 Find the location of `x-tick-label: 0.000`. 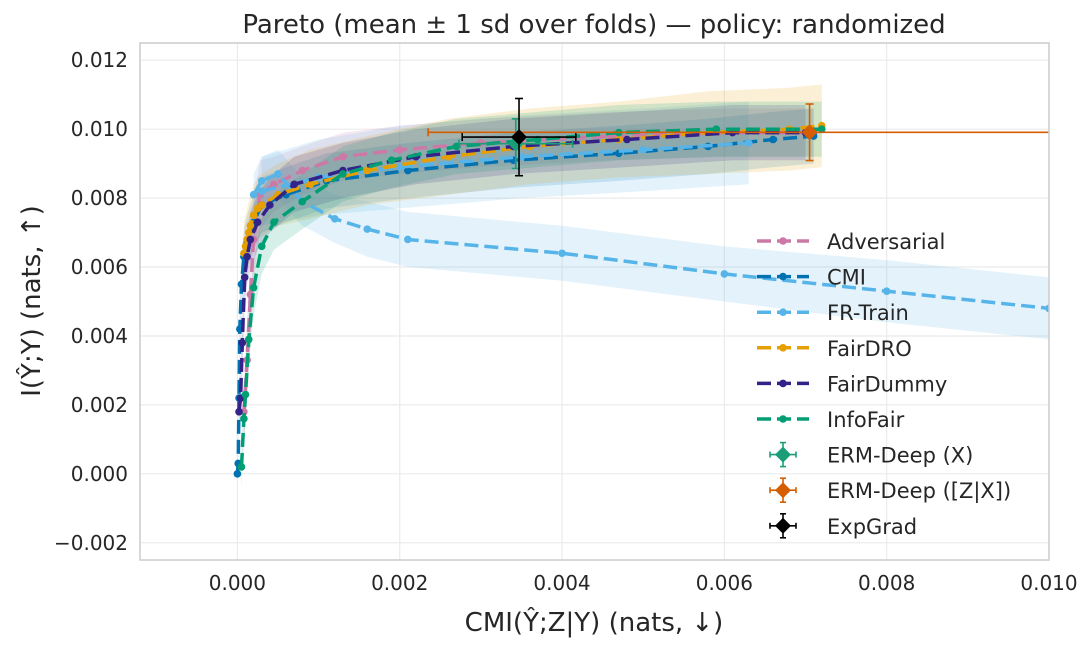

x-tick-label: 0.000 is located at coordinates (237, 583).